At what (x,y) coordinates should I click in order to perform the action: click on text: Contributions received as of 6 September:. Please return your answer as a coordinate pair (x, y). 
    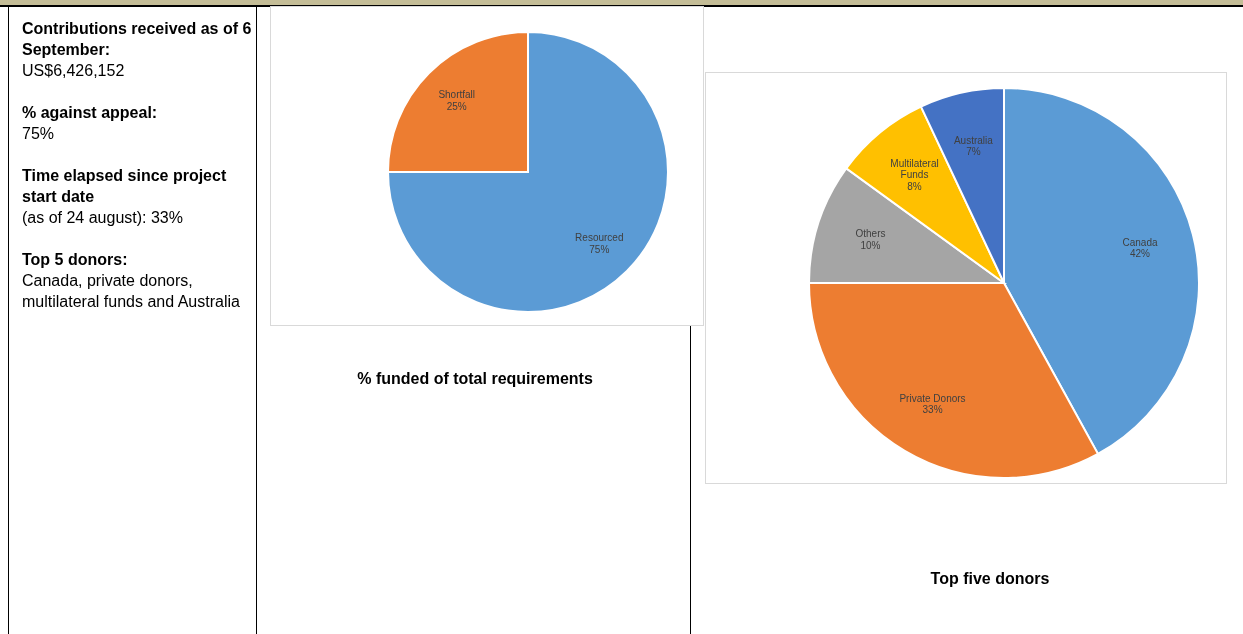
    Looking at the image, I should click on (137, 39).